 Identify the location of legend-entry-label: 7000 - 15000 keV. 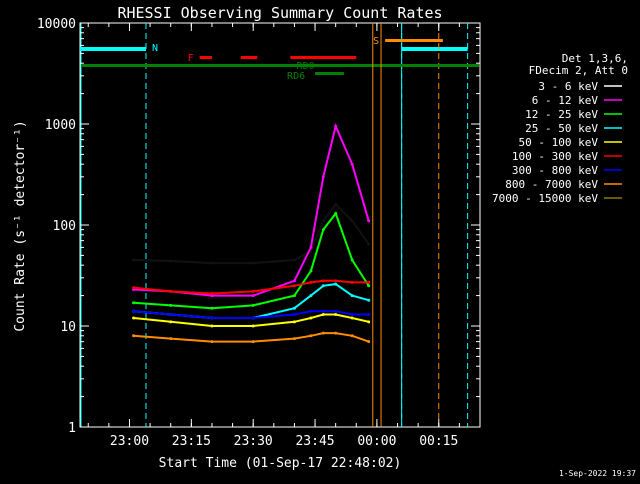
(545, 198).